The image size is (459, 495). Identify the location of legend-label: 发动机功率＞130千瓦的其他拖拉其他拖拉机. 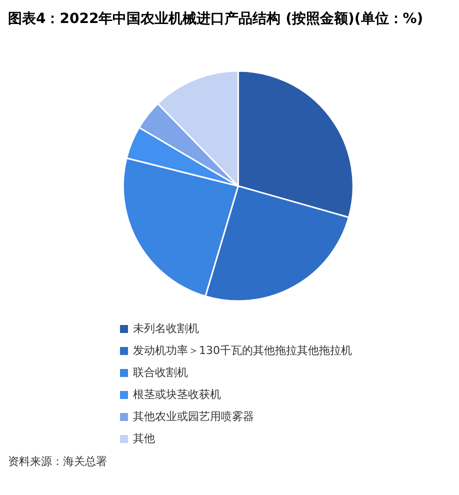
(242, 351).